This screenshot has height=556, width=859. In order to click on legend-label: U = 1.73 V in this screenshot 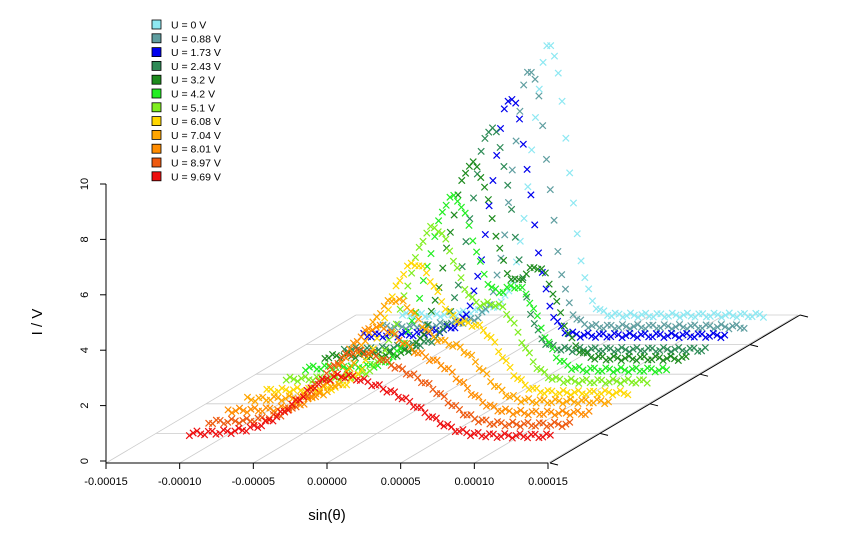, I will do `click(196, 53)`.